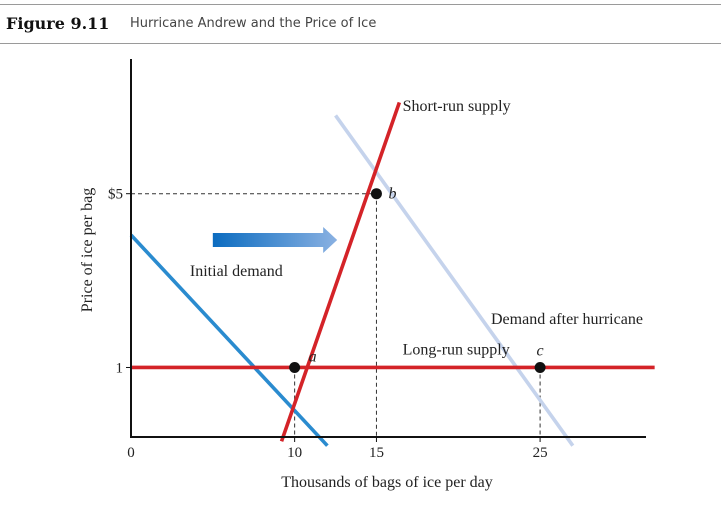 Image resolution: width=727 pixels, height=505 pixels. I want to click on y-tick-label-5: $5, so click(115, 195).